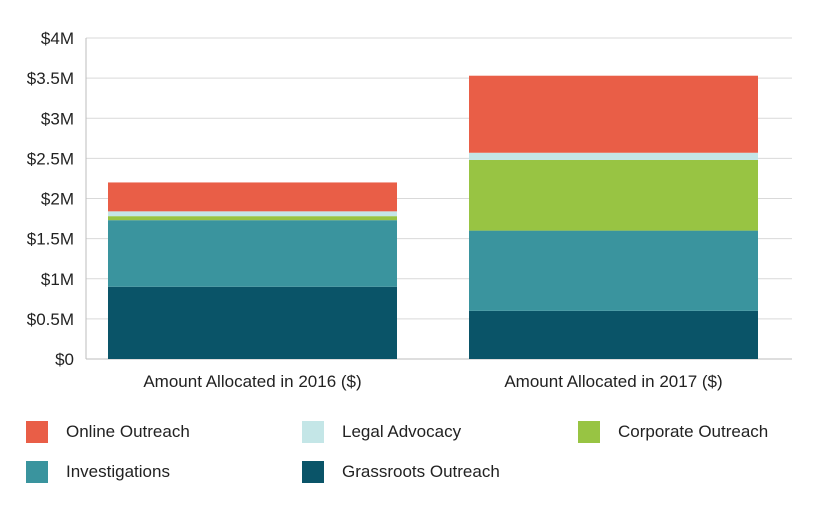 Image resolution: width=818 pixels, height=512 pixels. I want to click on y-tick-label: $3.5M, so click(50, 78).